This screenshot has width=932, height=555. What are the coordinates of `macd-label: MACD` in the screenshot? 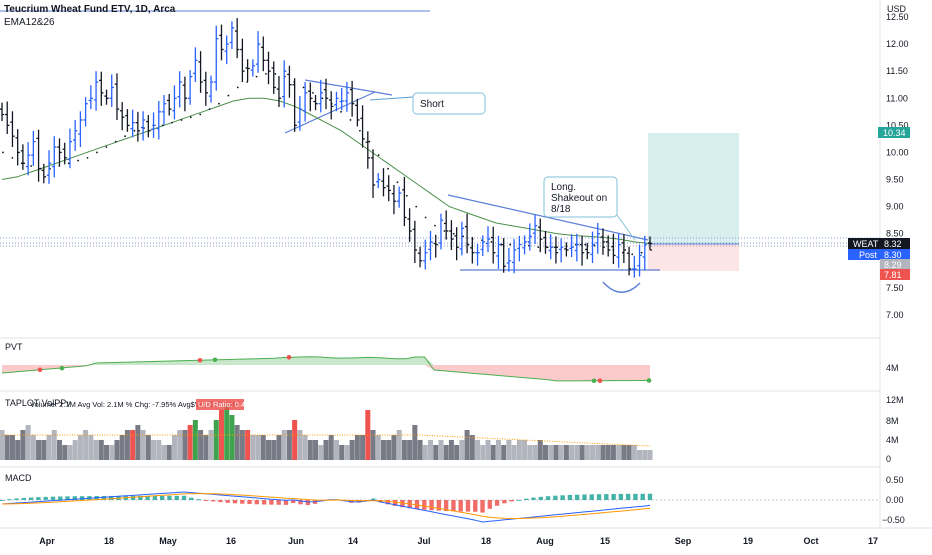 It's located at (18, 478).